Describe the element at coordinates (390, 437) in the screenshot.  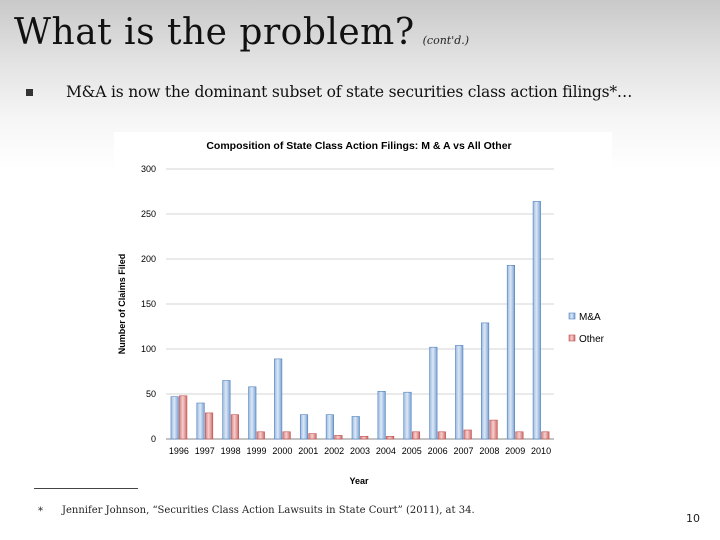
I see `bar-other-2004` at that location.